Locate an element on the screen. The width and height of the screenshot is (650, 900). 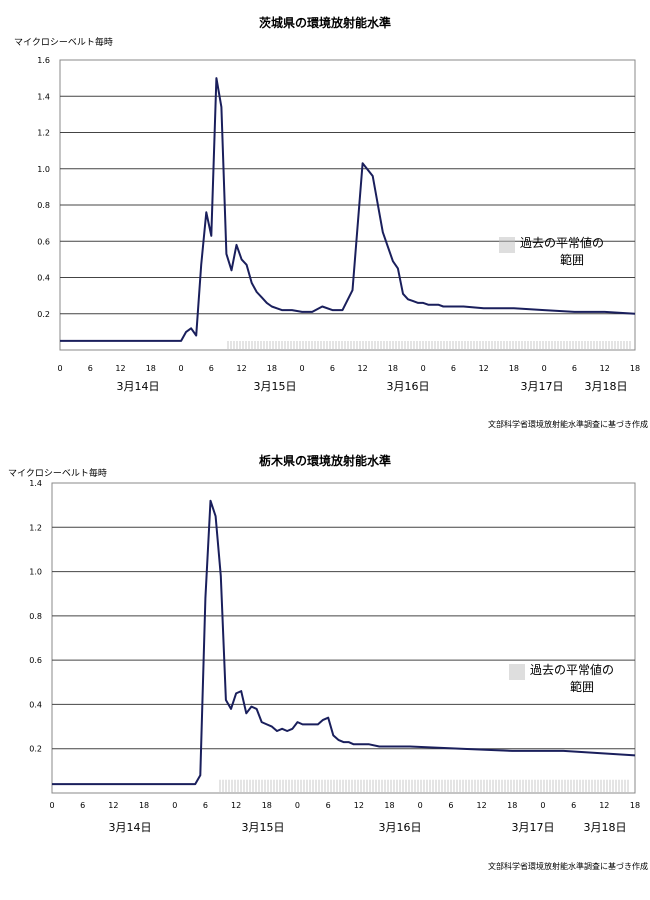
y-tick-label: 1.6 is located at coordinates (43, 60).